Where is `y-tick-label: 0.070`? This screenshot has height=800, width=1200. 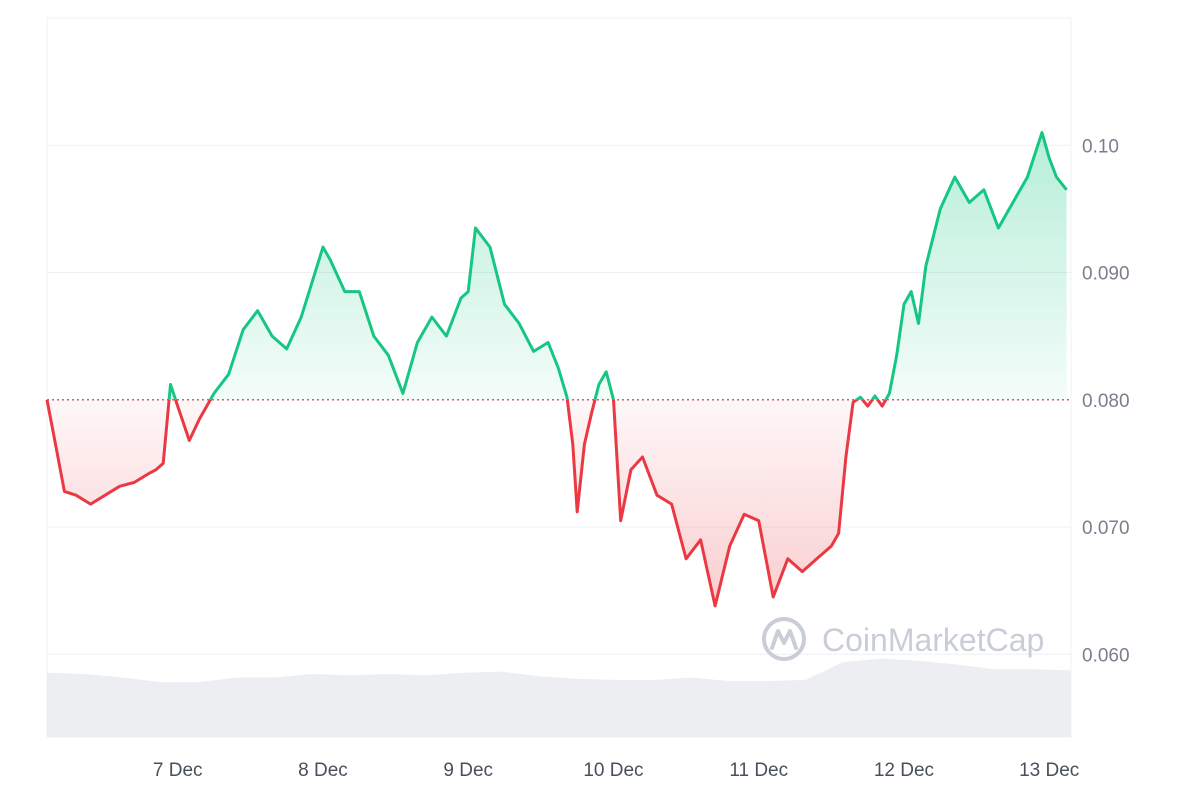
y-tick-label: 0.070 is located at coordinates (1106, 528).